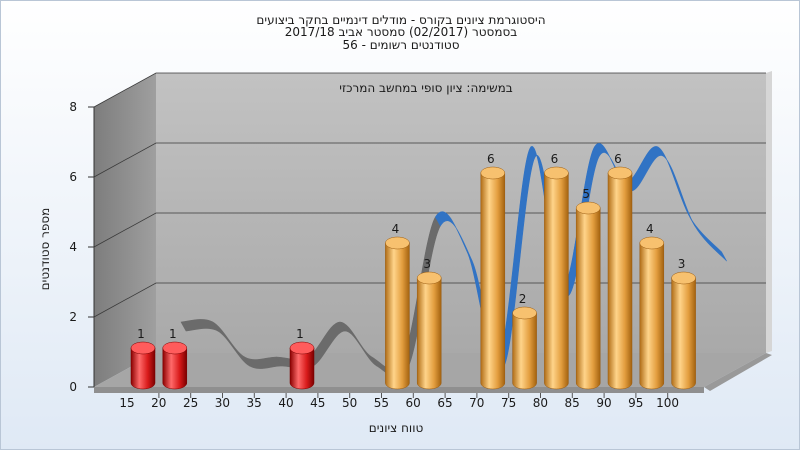 The image size is (800, 451). What do you see at coordinates (126, 403) in the screenshot?
I see `x-tick-label: 15` at bounding box center [126, 403].